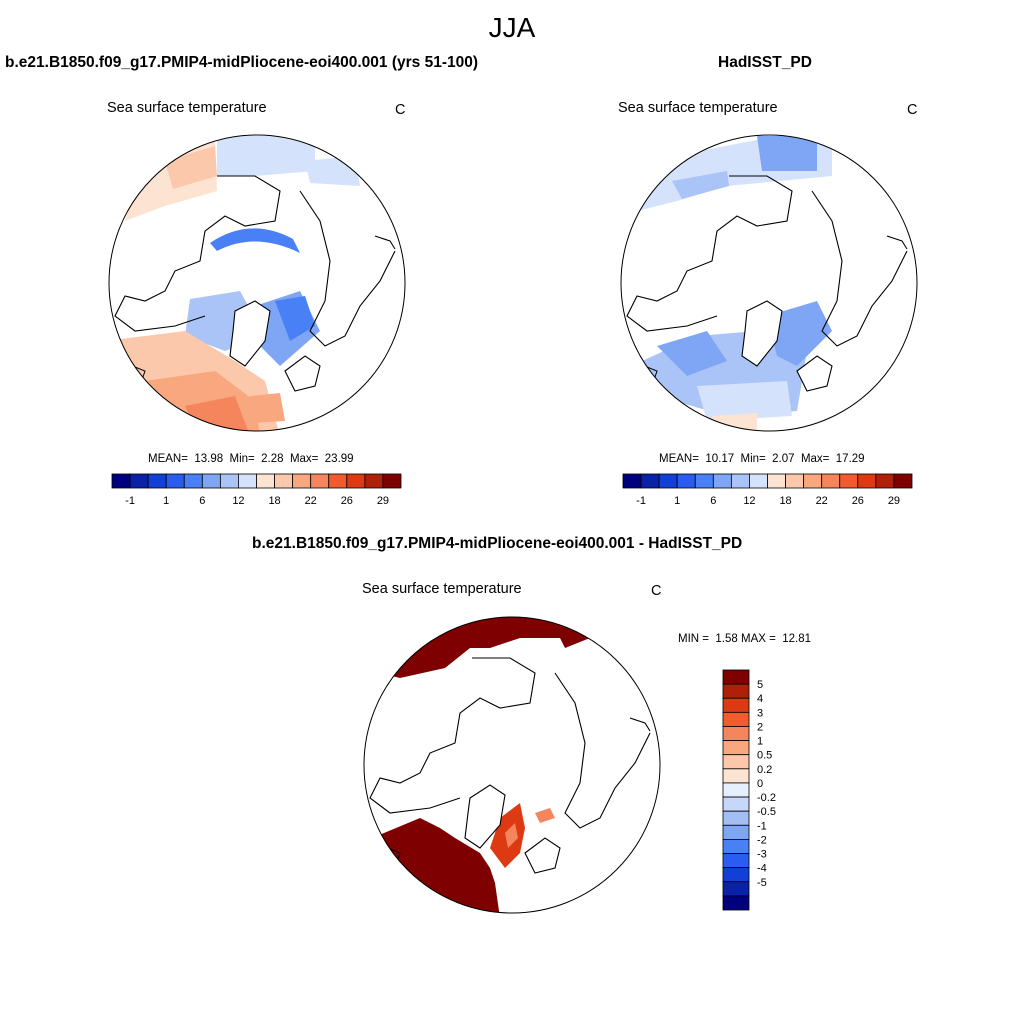 Image resolution: width=1024 pixels, height=1024 pixels. Describe the element at coordinates (785, 501) in the screenshot. I see `colorbar-tick-label: 18` at that location.